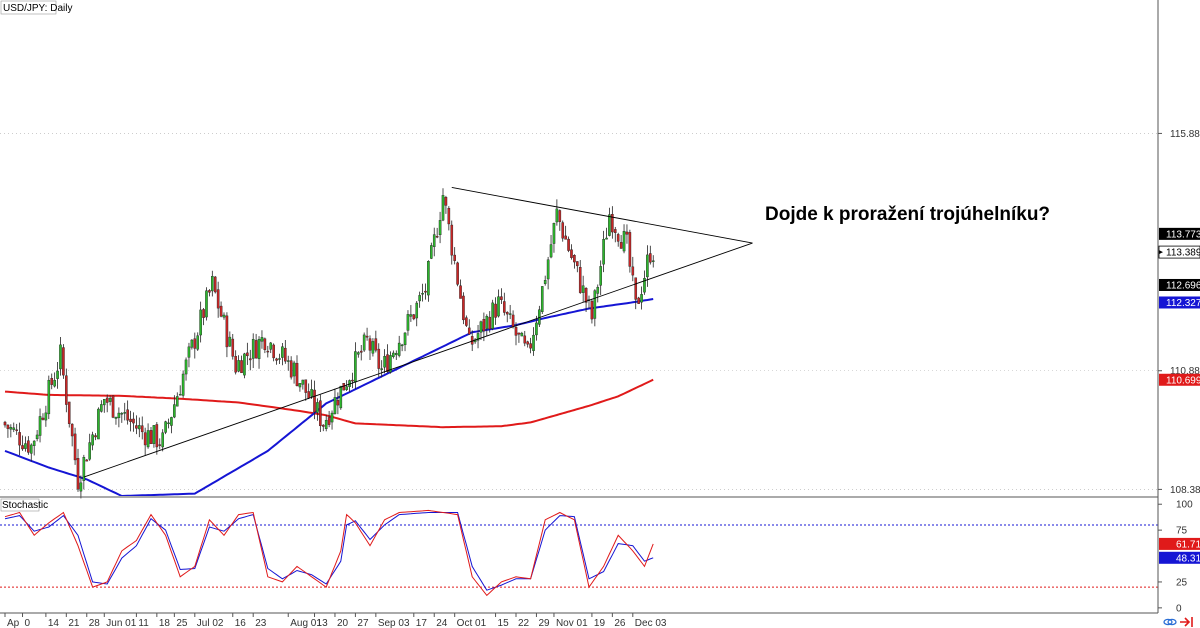 The image size is (1200, 628). What do you see at coordinates (329, 553) in the screenshot?
I see `stochastic-lines` at bounding box center [329, 553].